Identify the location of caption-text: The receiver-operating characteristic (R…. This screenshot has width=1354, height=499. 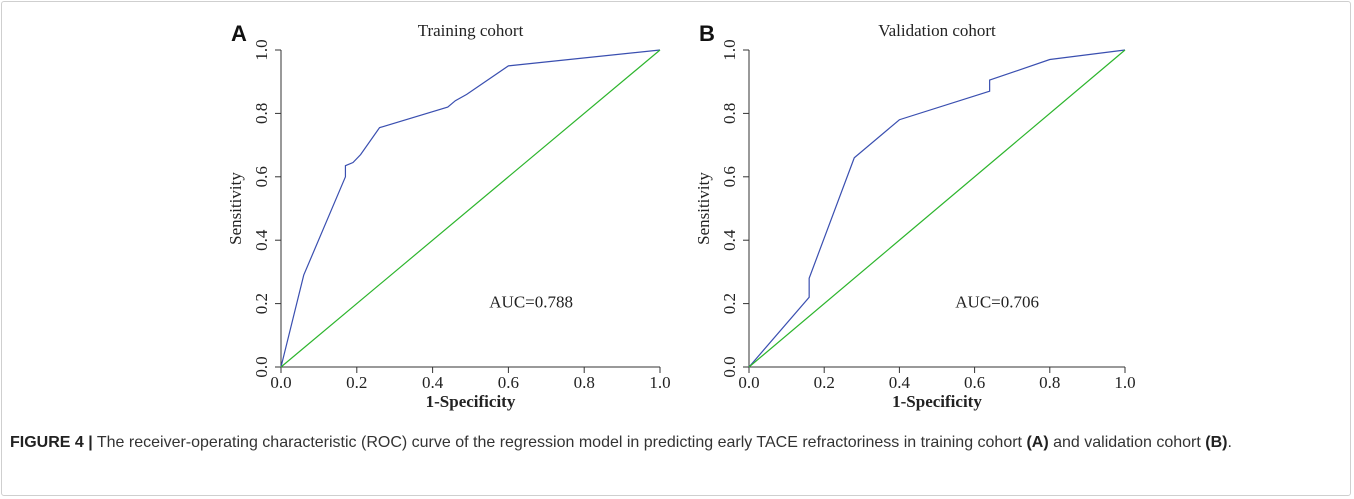
(559, 442).